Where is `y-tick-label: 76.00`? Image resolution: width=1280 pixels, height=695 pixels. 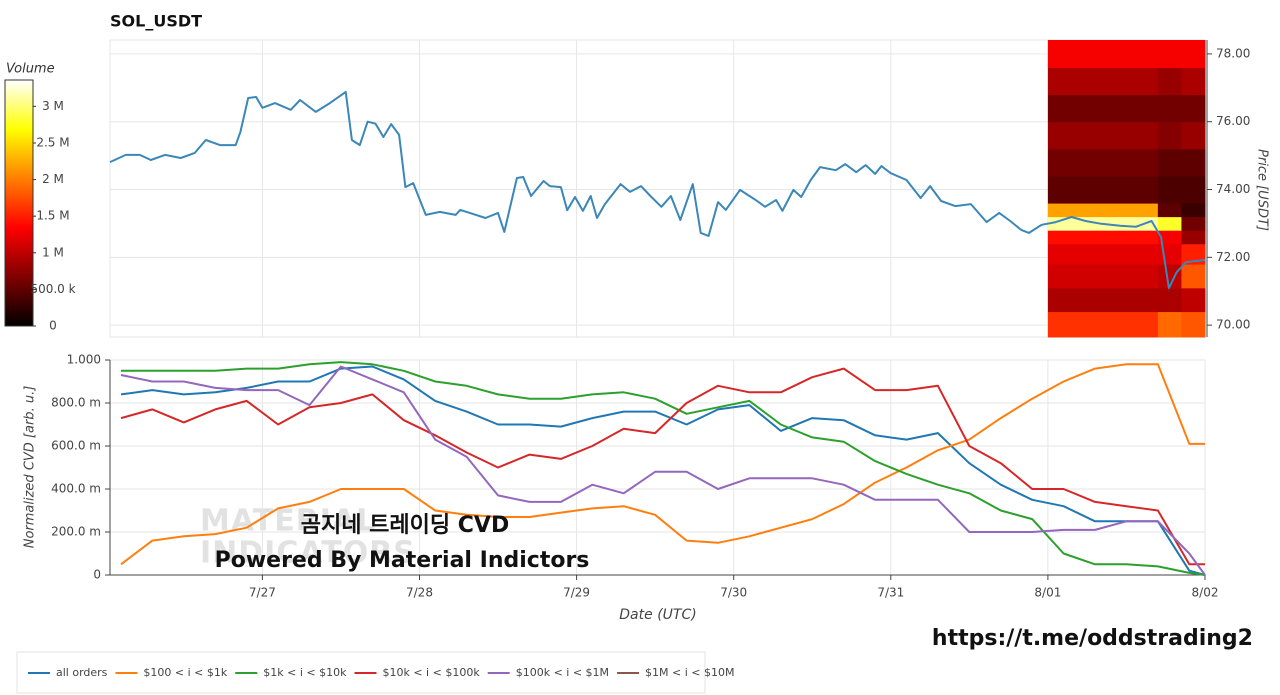 y-tick-label: 76.00 is located at coordinates (1233, 121).